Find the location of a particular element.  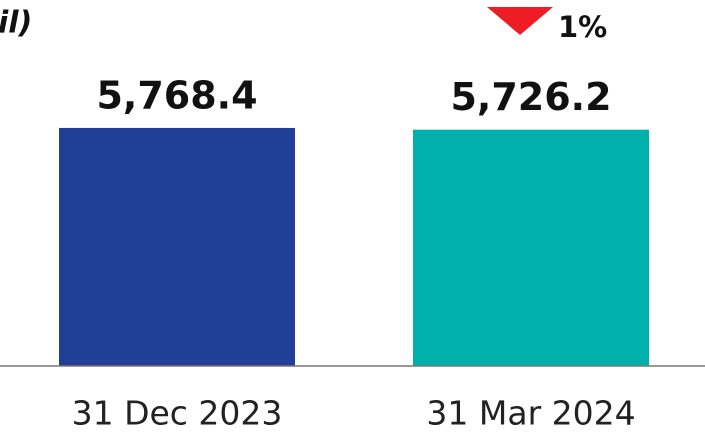

change-label: 1% is located at coordinates (582, 27).